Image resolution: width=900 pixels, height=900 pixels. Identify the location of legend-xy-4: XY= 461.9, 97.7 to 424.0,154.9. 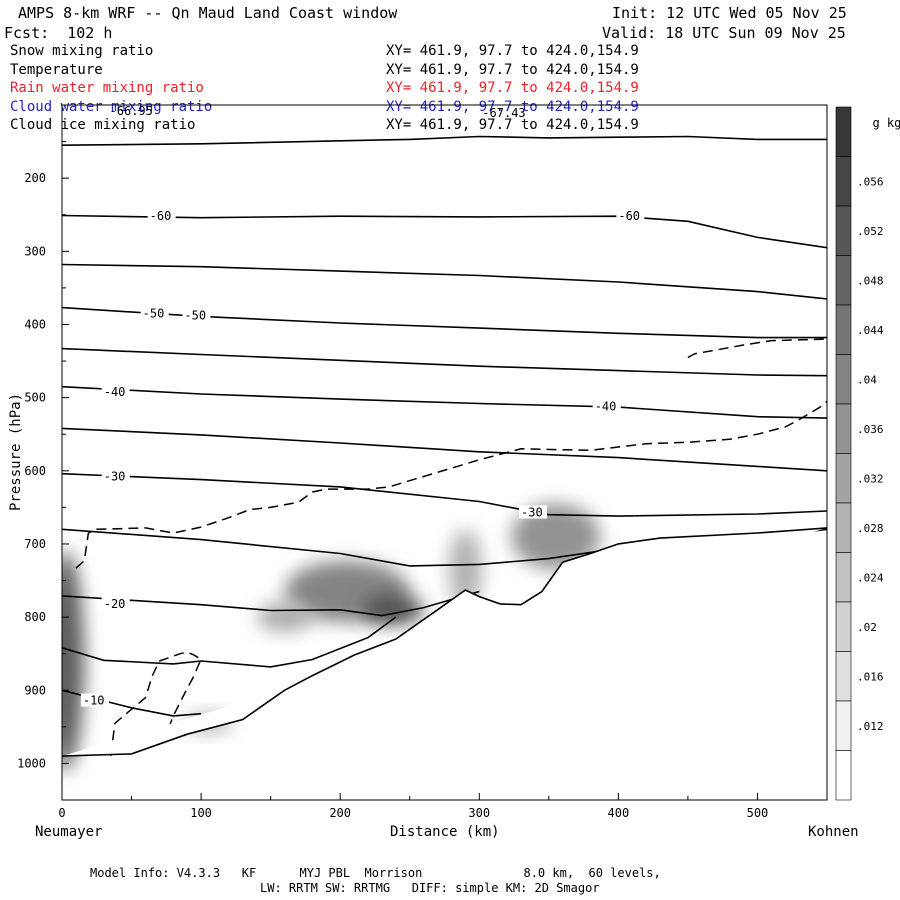
(512, 125).